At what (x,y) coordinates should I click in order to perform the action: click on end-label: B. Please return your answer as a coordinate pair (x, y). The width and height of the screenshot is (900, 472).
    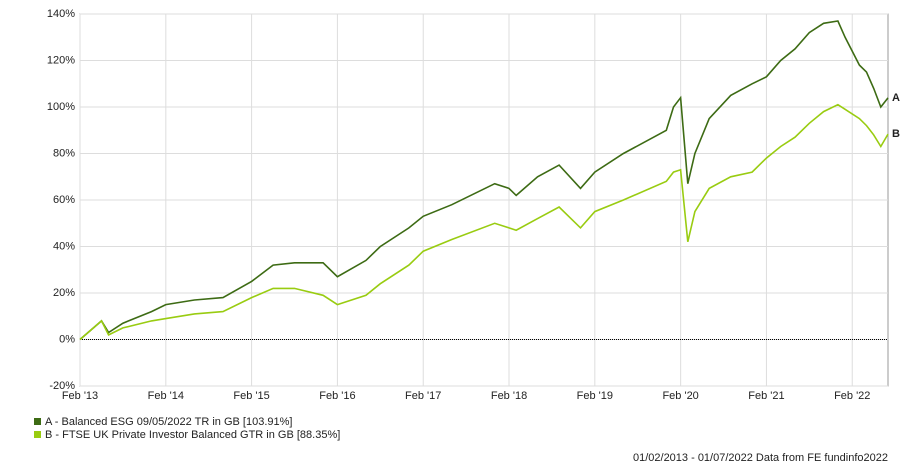
    Looking at the image, I should click on (896, 134).